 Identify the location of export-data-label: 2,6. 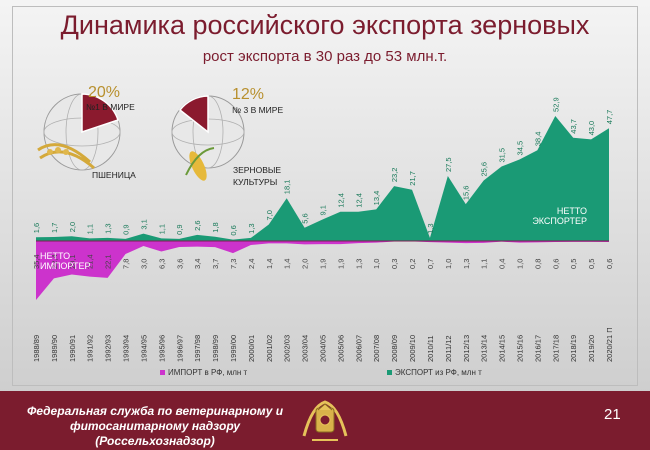
(197, 225).